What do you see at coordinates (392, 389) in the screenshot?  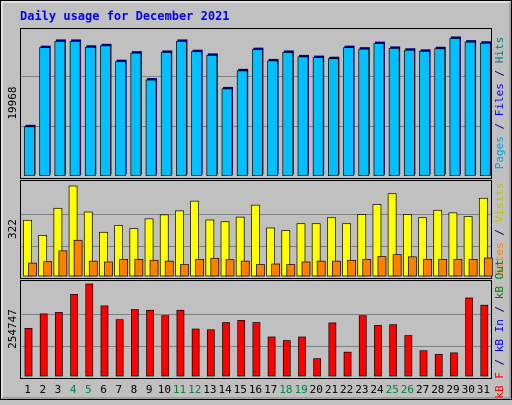 I see `x-tick-label: 25` at bounding box center [392, 389].